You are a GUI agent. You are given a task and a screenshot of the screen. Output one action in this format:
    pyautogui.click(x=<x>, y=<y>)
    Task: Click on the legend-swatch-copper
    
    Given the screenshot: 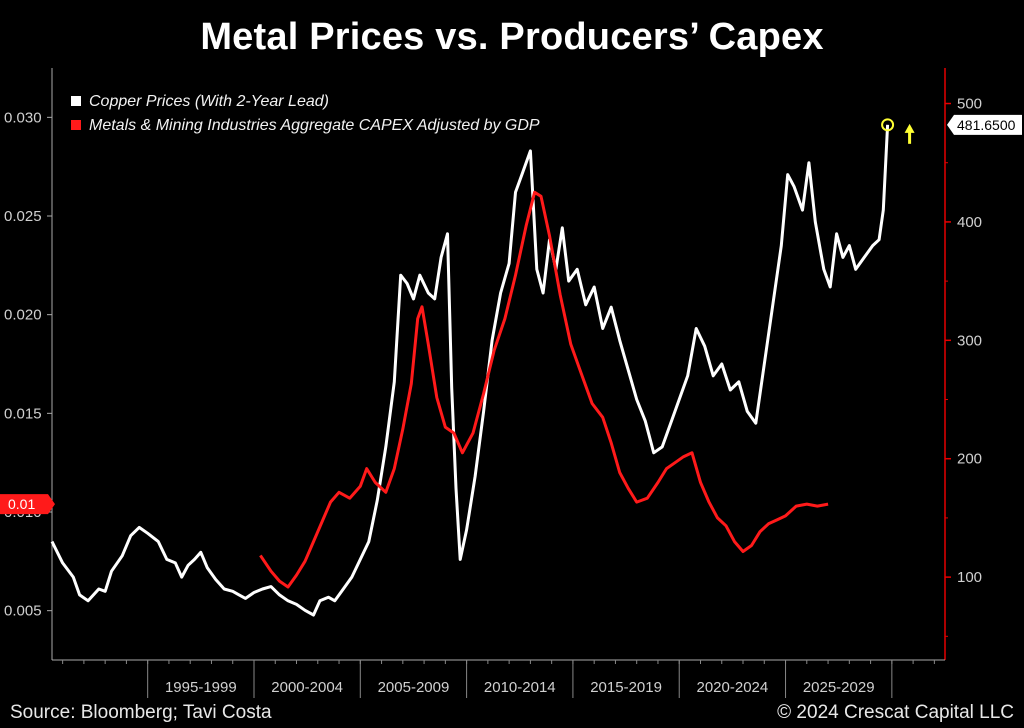 What is the action you would take?
    pyautogui.click(x=76, y=101)
    